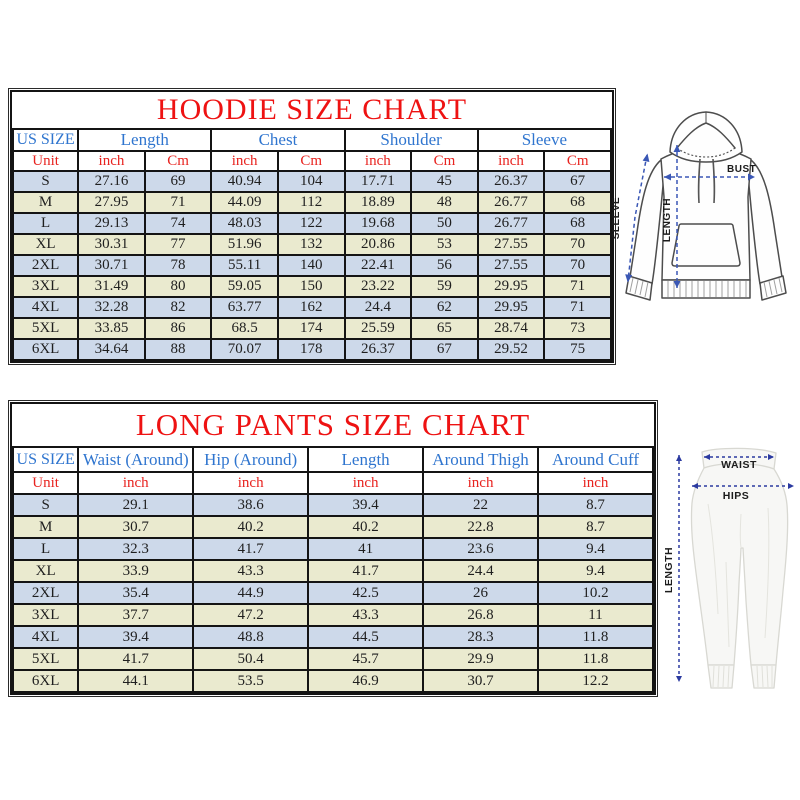 The height and width of the screenshot is (800, 800). I want to click on table-row: S 29.1 38.6 39.4 22 8.7, so click(332, 505).